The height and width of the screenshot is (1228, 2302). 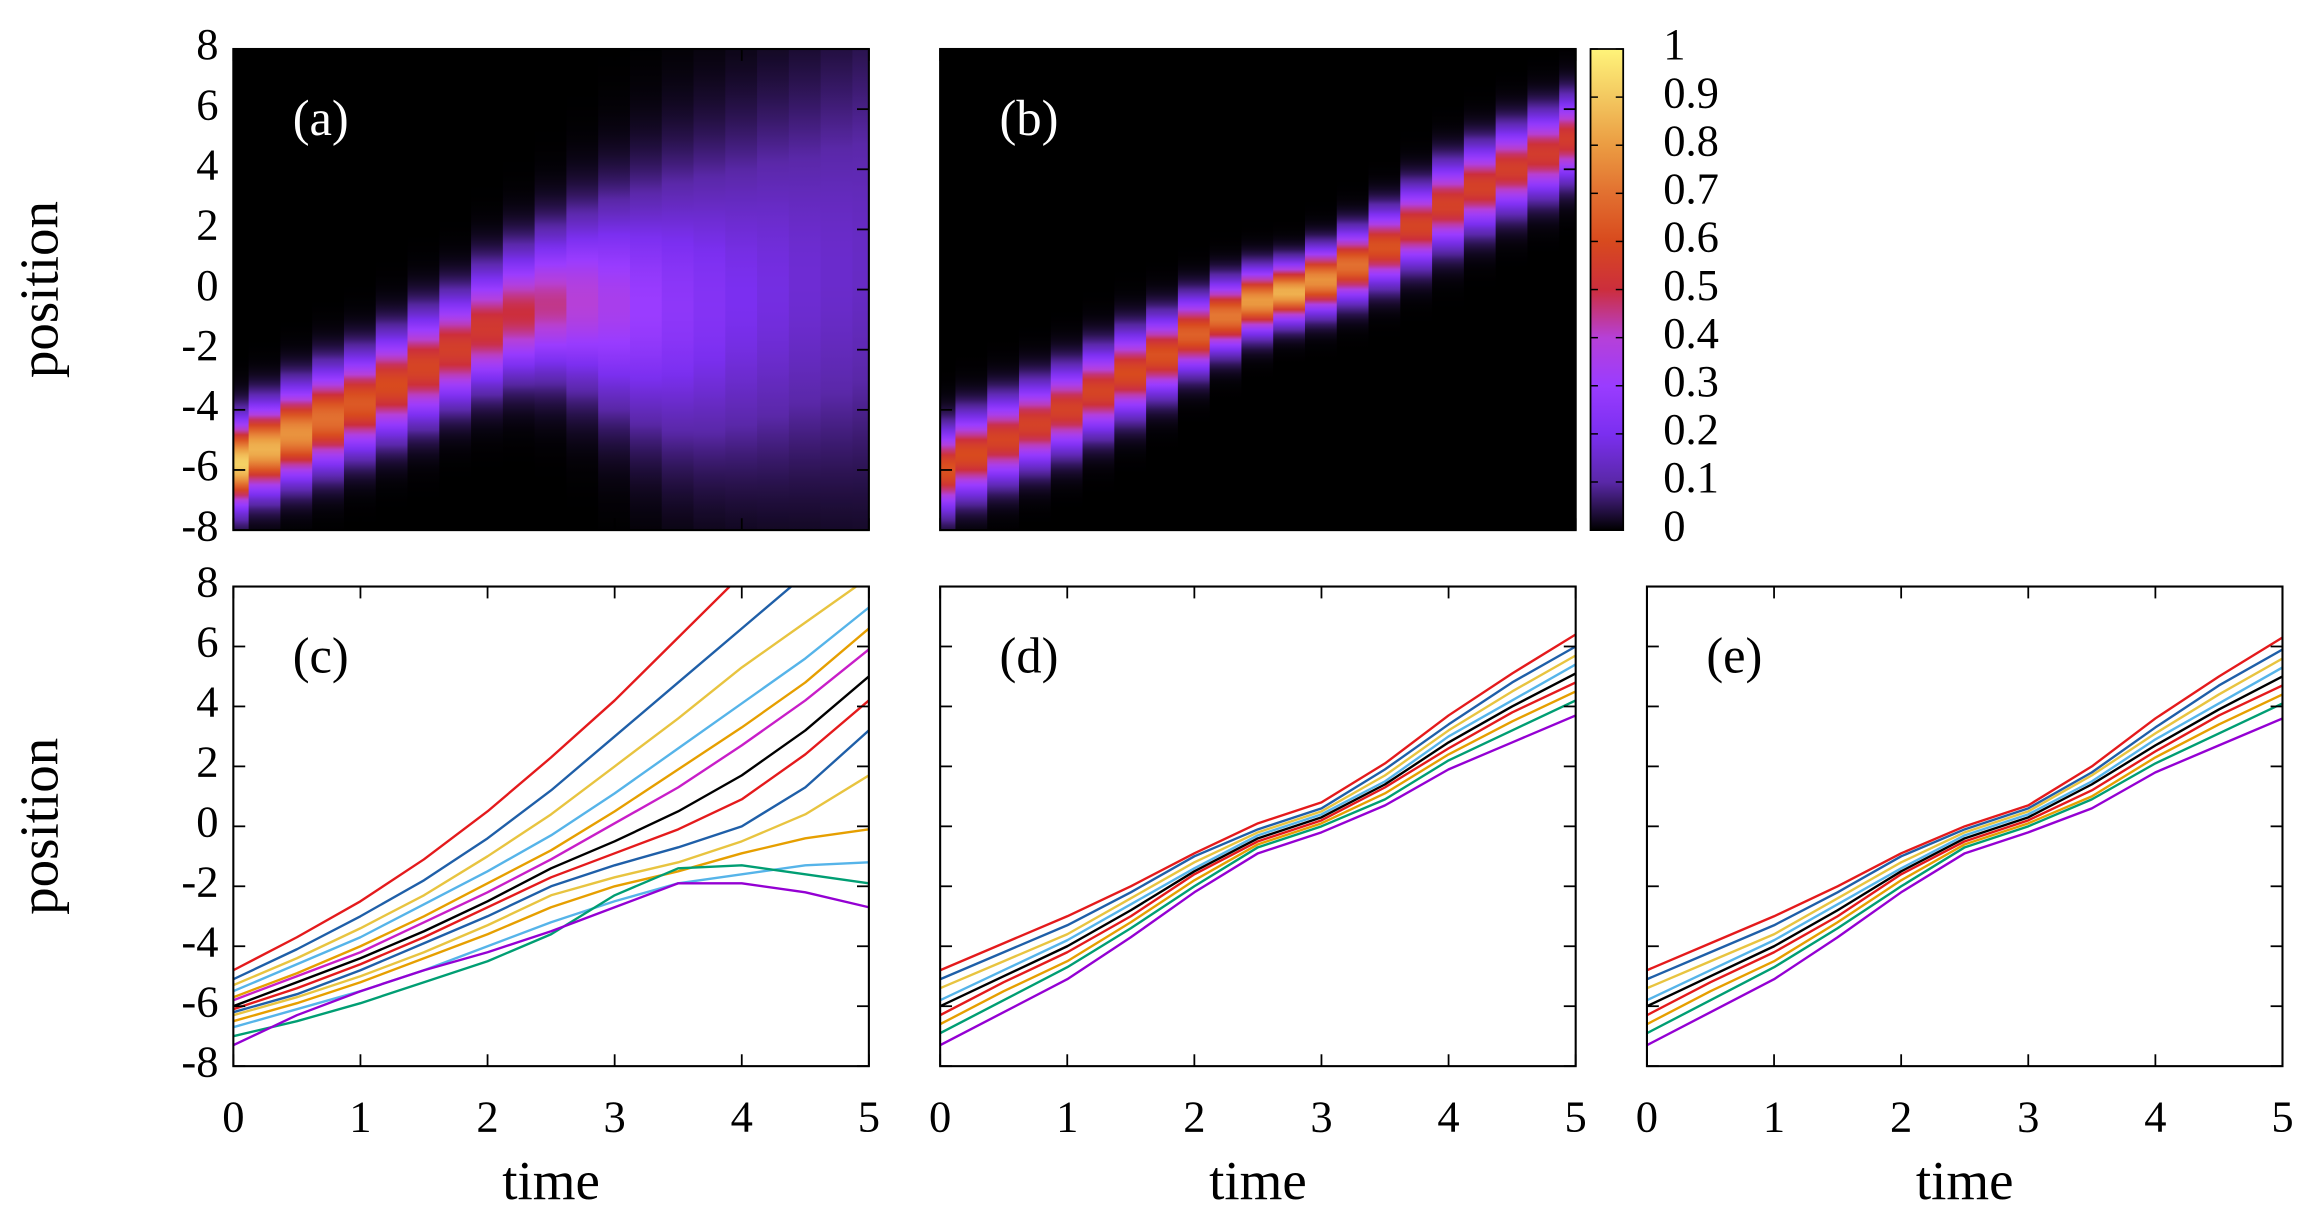 I want to click on y-tick-label: -6, so click(x=199, y=465).